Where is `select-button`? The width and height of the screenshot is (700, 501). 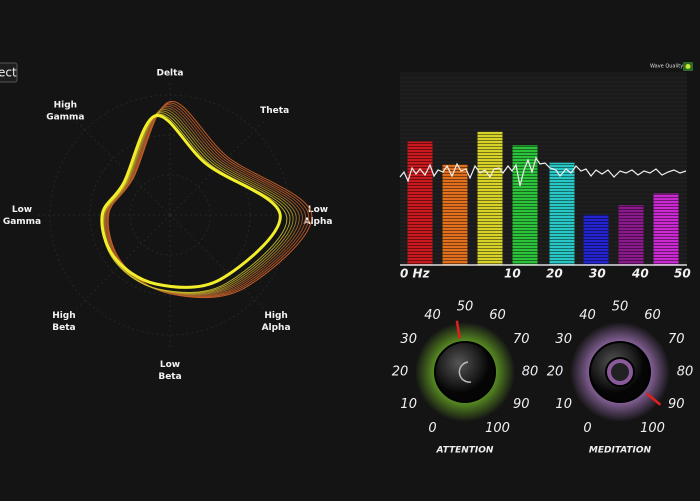 select-button is located at coordinates (9, 72).